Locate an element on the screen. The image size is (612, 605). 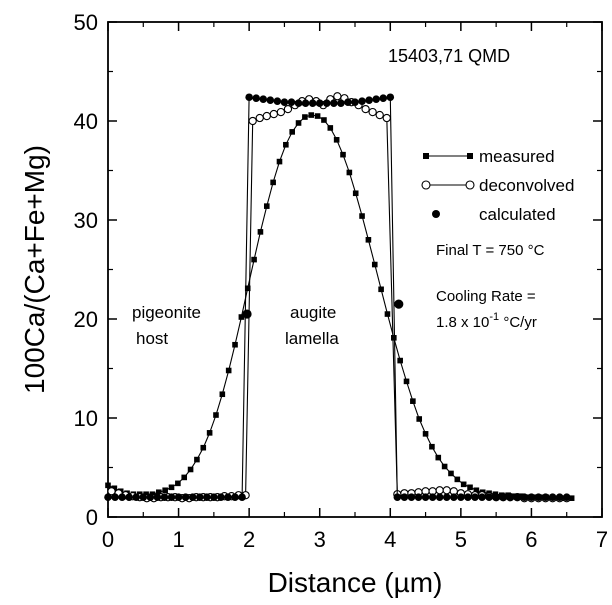
x-tick-label: 7 is located at coordinates (602, 539).